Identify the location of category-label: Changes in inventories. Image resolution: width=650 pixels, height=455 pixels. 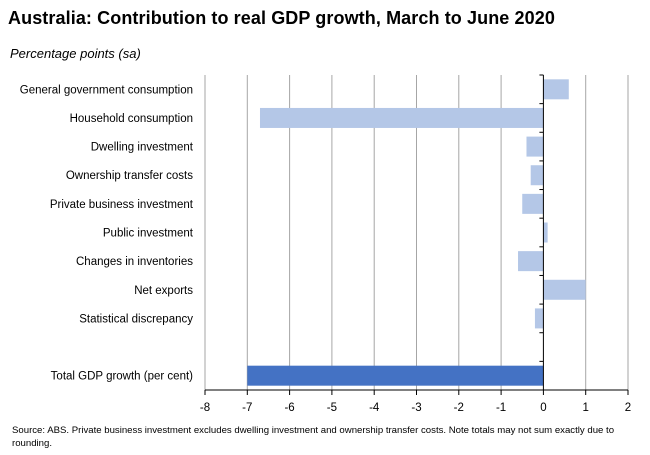
(134, 262).